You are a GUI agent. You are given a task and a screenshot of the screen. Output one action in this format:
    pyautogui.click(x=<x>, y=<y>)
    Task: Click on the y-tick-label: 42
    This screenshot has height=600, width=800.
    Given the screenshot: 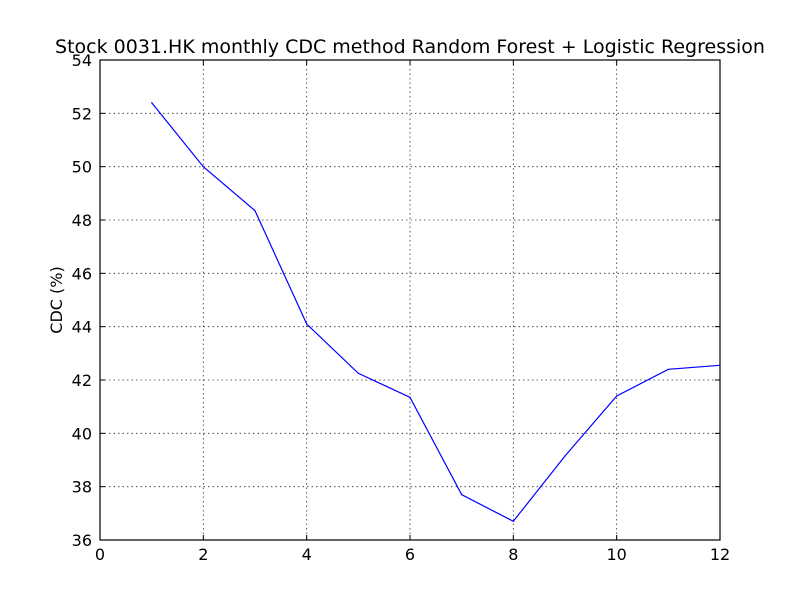 What is the action you would take?
    pyautogui.click(x=82, y=380)
    